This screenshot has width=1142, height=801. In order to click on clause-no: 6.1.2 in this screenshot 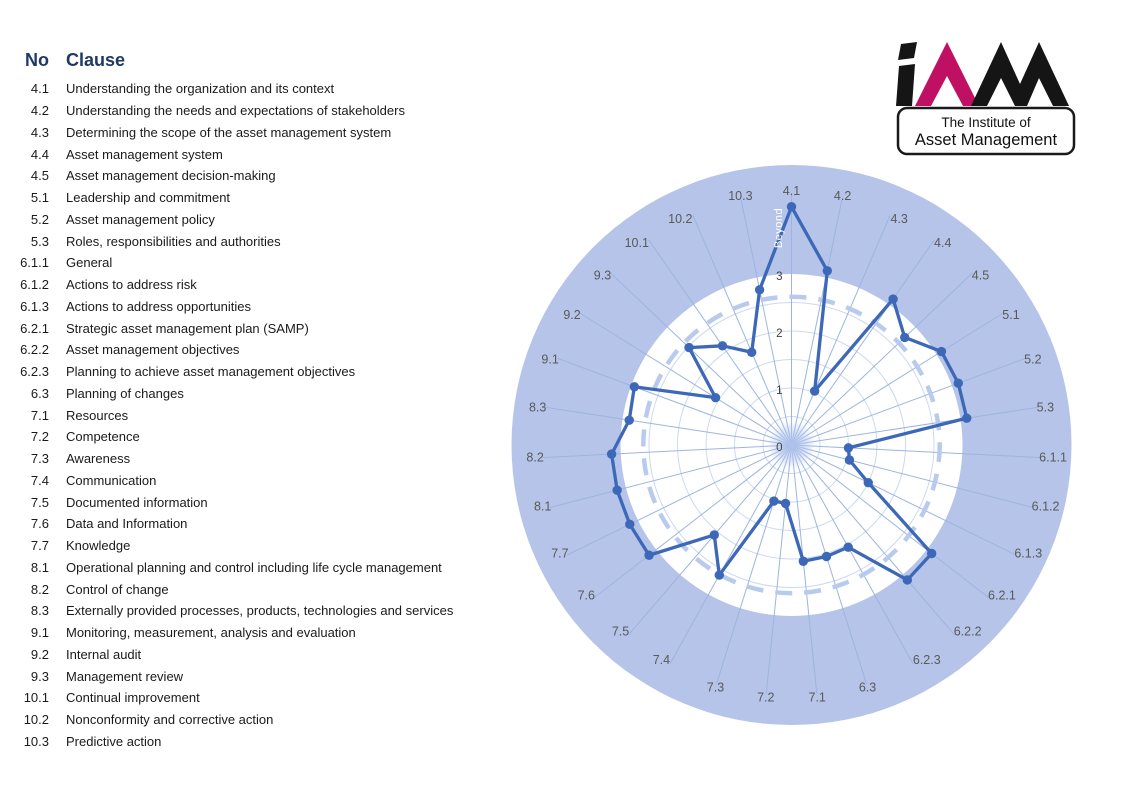, I will do `click(34, 285)`.